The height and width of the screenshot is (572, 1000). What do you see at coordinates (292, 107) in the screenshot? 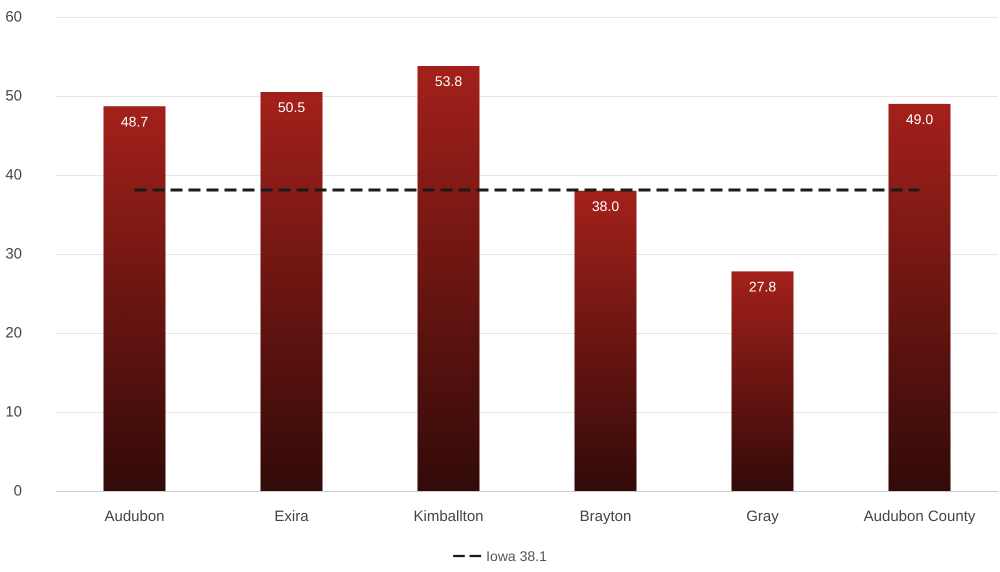
I see `data-label: 50.5` at bounding box center [292, 107].